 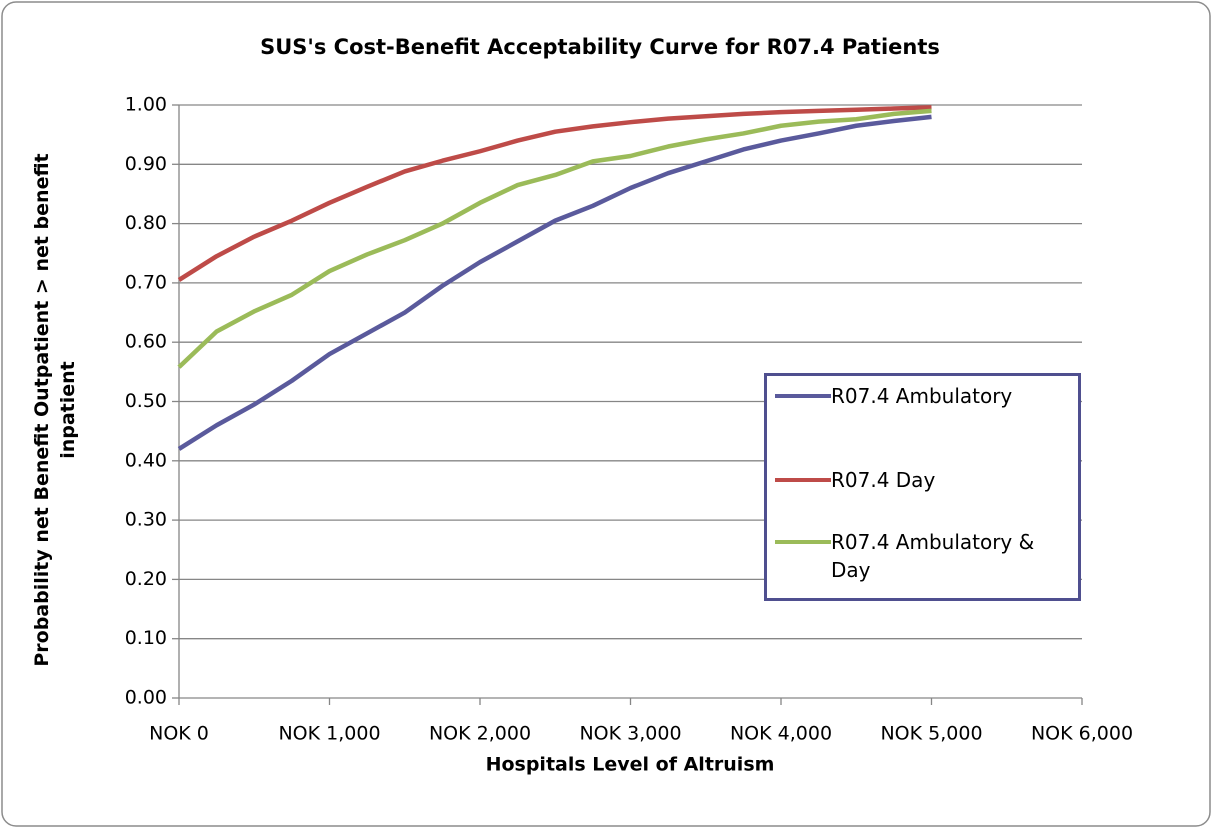 I want to click on legend-item: R07.4 Ambulatory & Day, so click(x=925, y=556).